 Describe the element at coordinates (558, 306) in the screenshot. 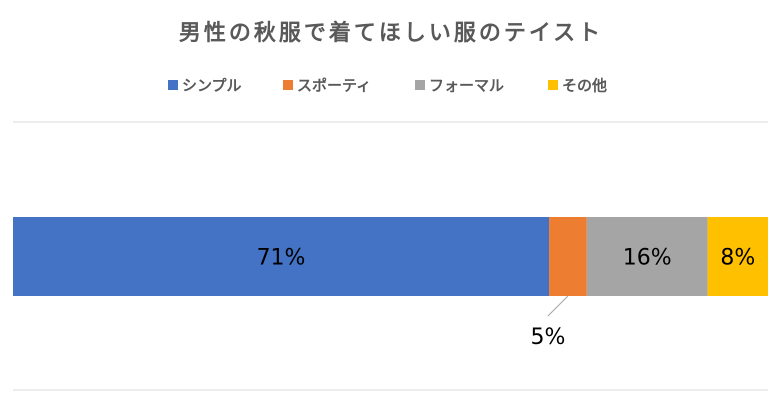

I see `leader-line` at that location.